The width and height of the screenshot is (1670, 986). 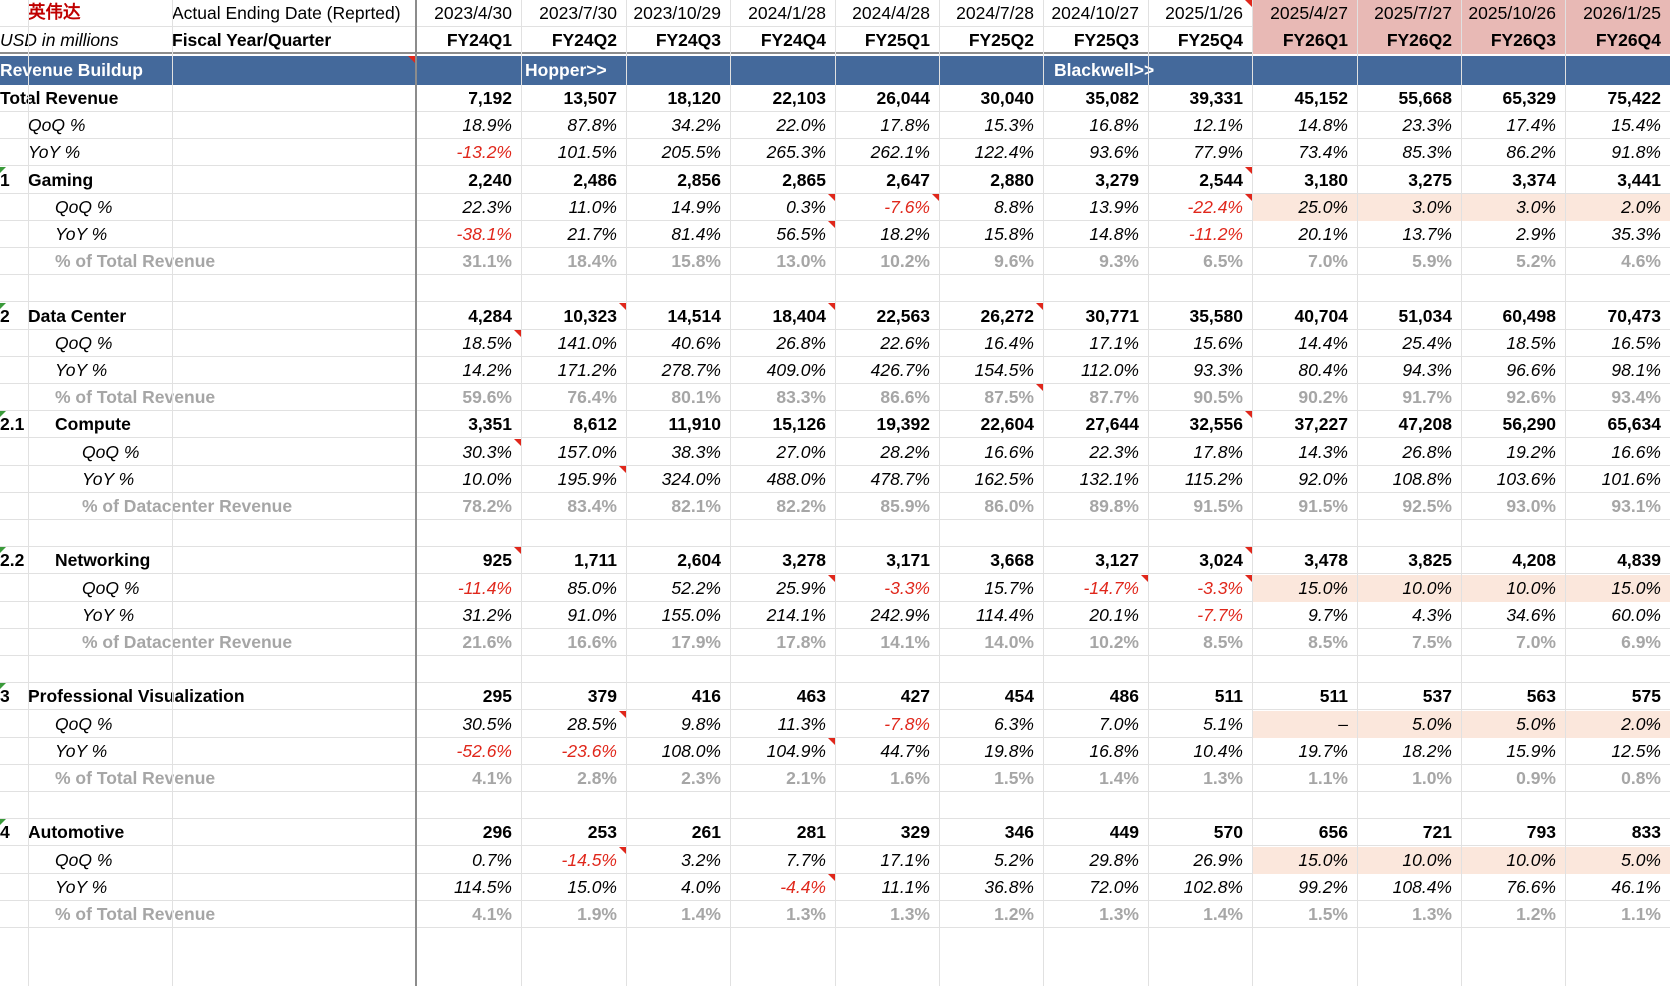 I want to click on value-cell: 108.0%, so click(x=691, y=751).